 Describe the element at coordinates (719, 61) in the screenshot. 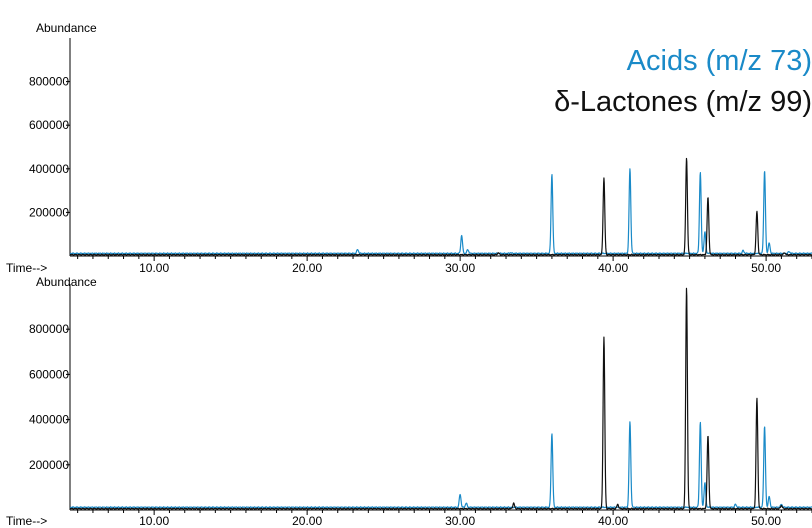

I see `legend-acids: Acids (m/z 73)` at that location.